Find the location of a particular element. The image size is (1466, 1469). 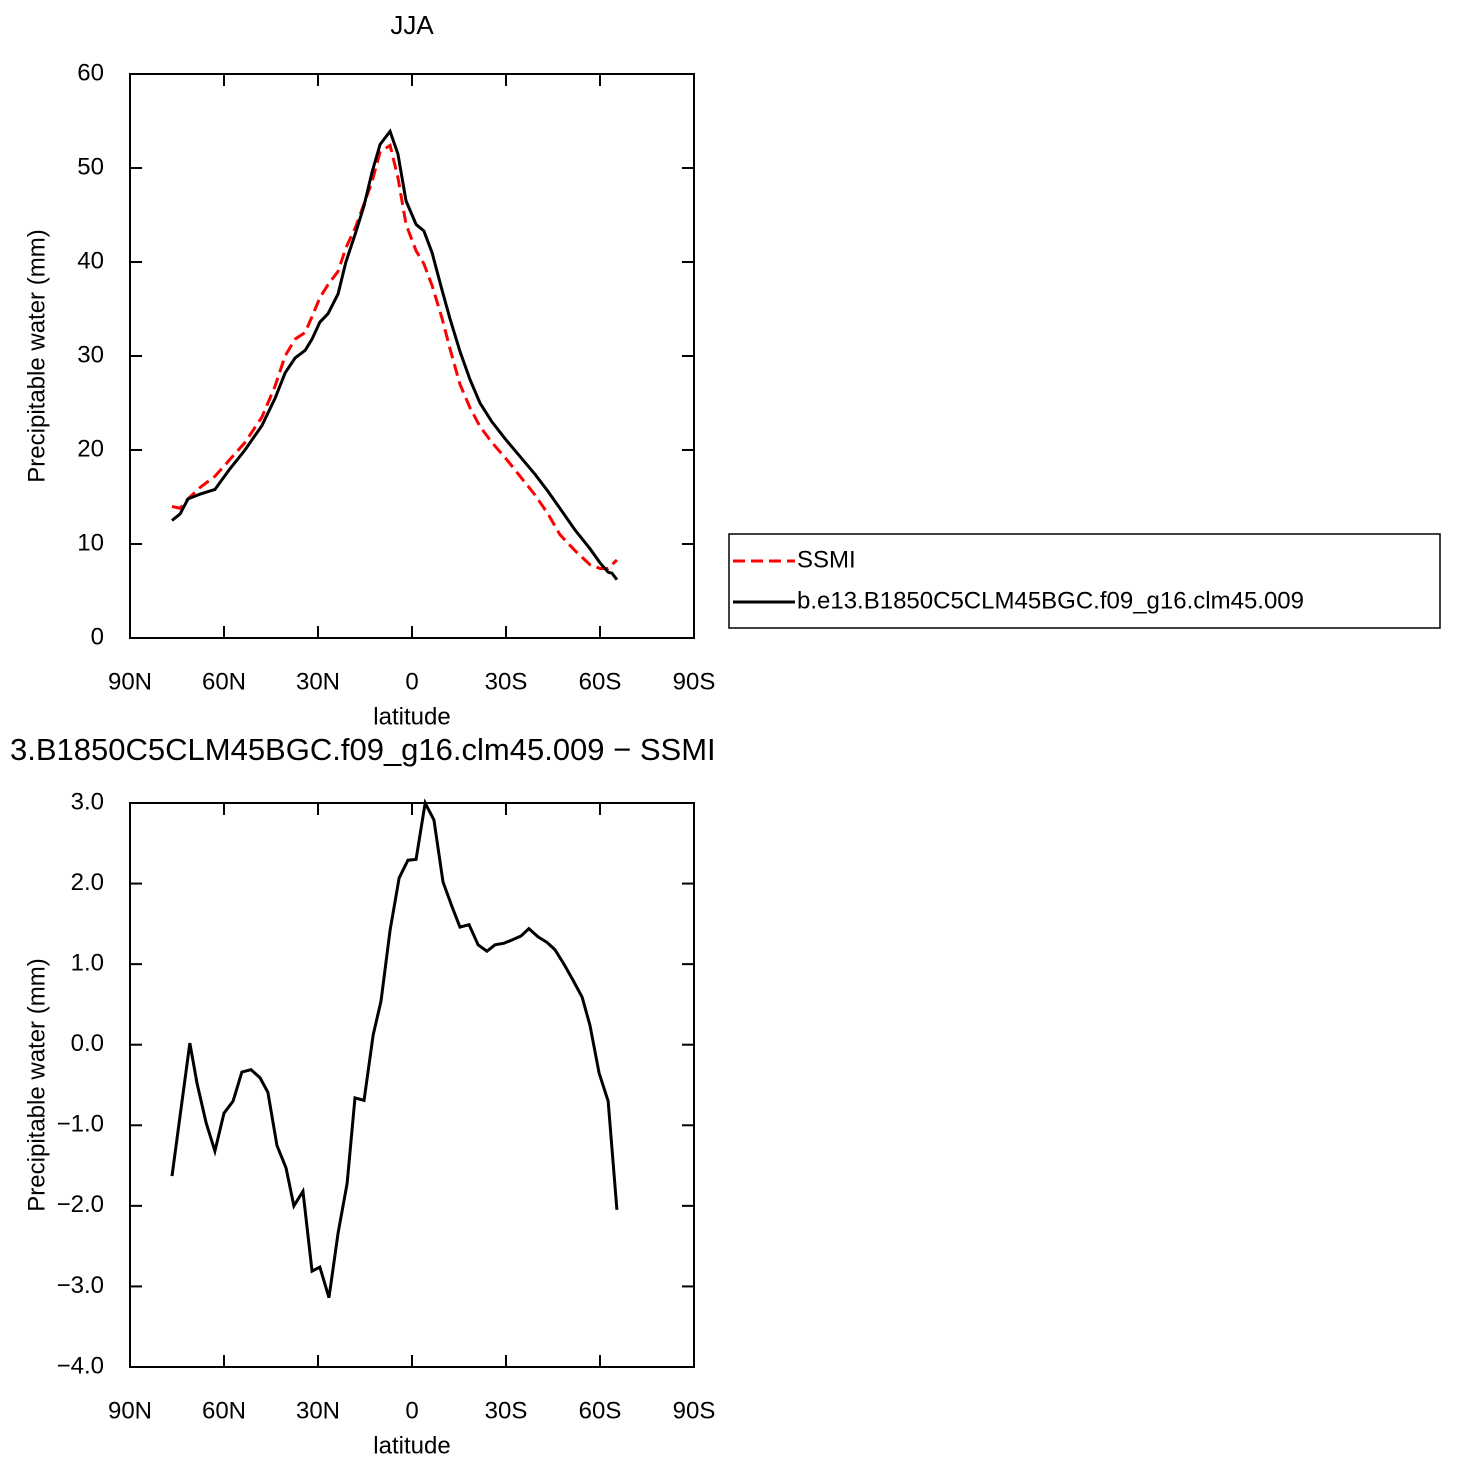

y-tick-label: 3.0 is located at coordinates (87, 801).